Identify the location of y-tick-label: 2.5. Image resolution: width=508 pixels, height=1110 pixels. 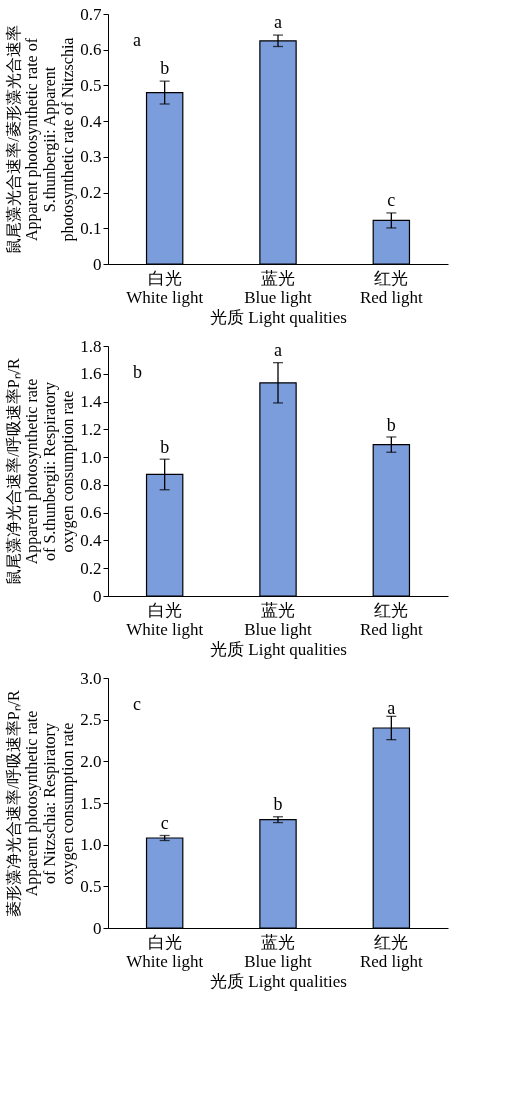
(91, 720).